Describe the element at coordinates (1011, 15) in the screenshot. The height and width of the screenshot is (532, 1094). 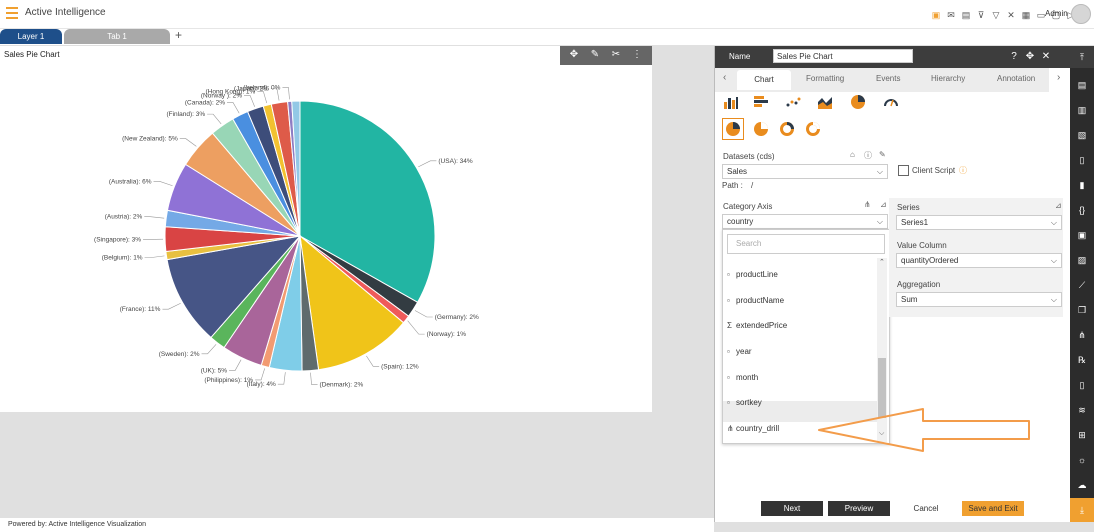
I see `shuffle-icon: ✕` at that location.